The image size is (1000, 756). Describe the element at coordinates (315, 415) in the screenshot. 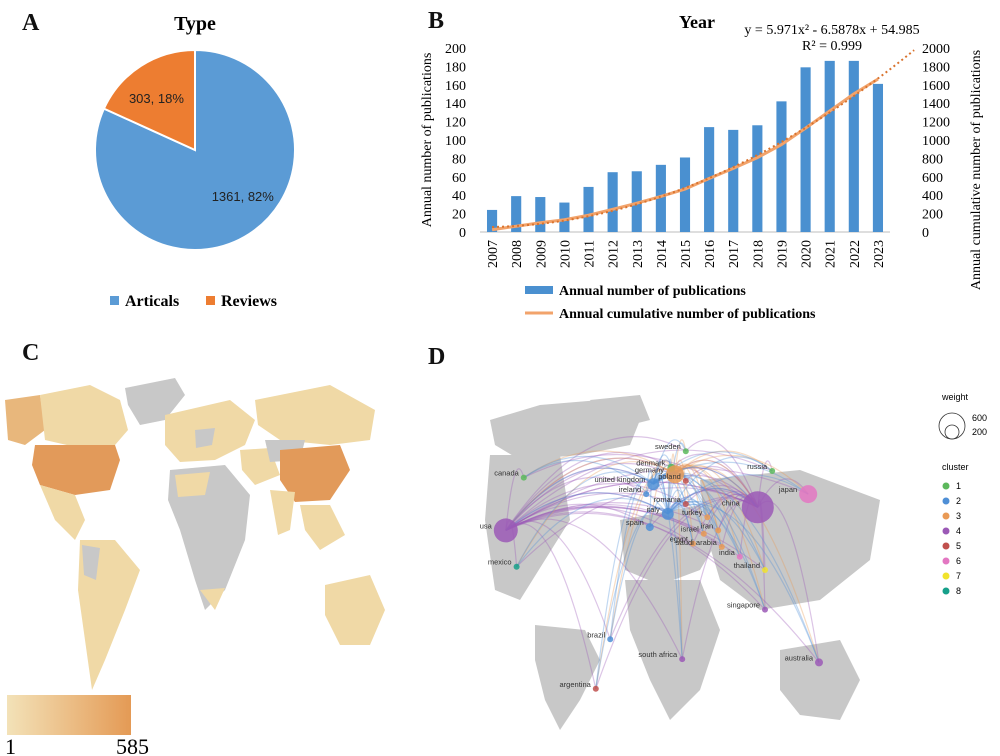

I see `russia-shape` at that location.